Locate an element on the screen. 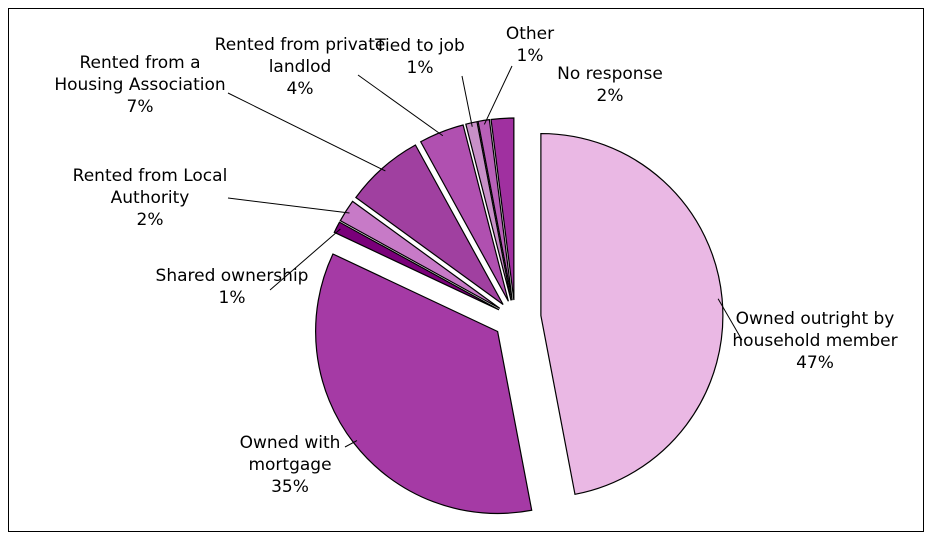  category-label: Rented from Local Authority is located at coordinates (150, 187).